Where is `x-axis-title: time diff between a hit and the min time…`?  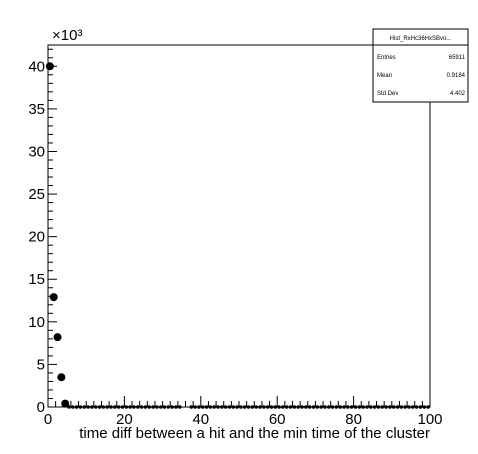
x-axis-title: time diff between a hit and the min time… is located at coordinates (254, 433).